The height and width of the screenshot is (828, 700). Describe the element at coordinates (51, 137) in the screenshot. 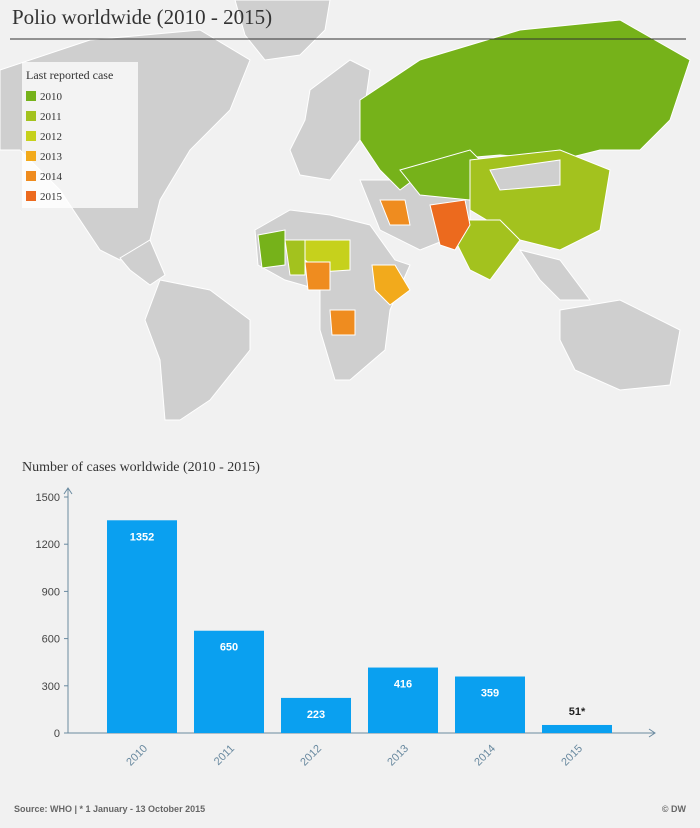

I see `legend-label: 2012` at that location.